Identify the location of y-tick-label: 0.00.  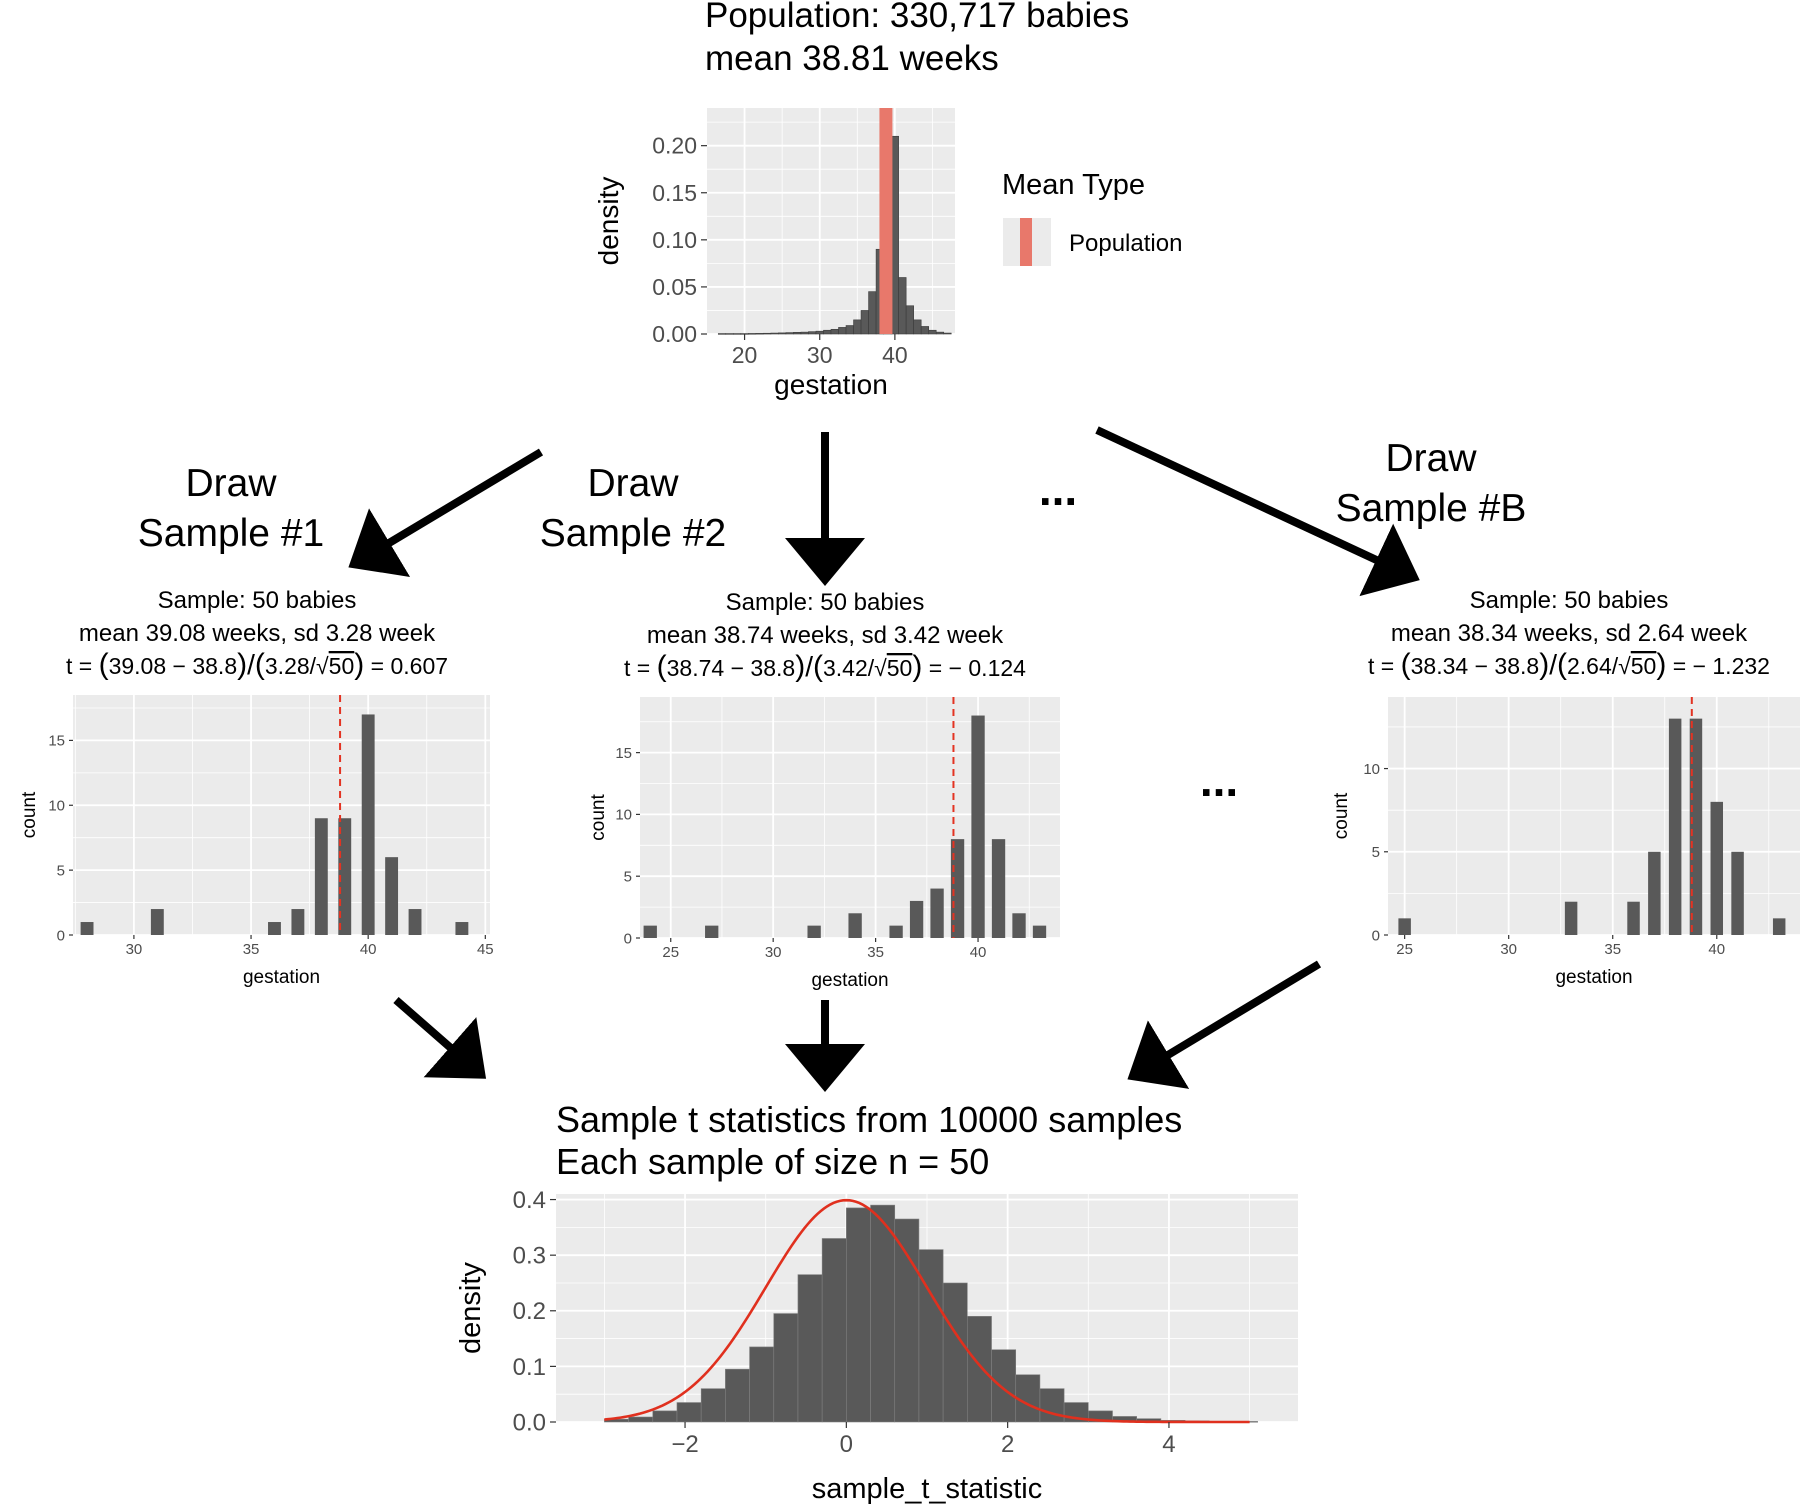
(674, 334).